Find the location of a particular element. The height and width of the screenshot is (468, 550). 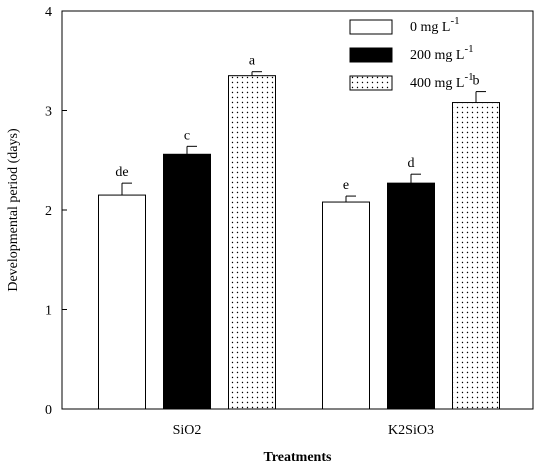

y-axis-title: Developmental period (days) is located at coordinates (13, 210).